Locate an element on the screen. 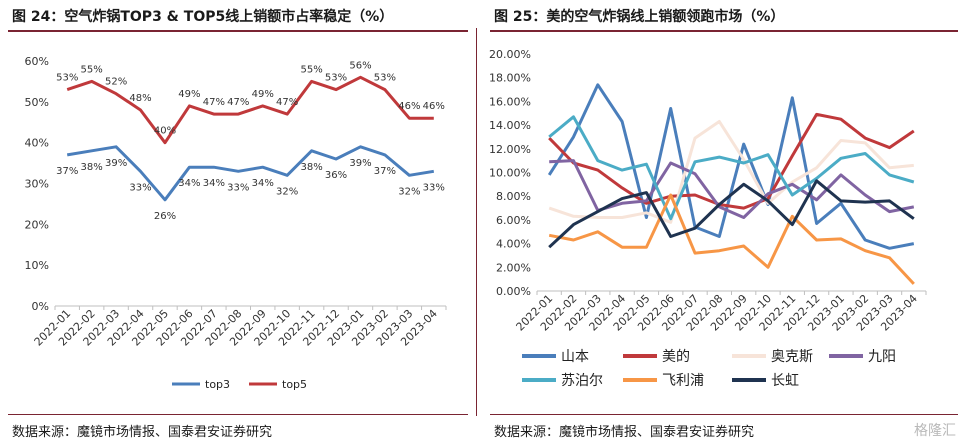 Image resolution: width=964 pixels, height=446 pixels. left-data-label: 36% is located at coordinates (336, 175).